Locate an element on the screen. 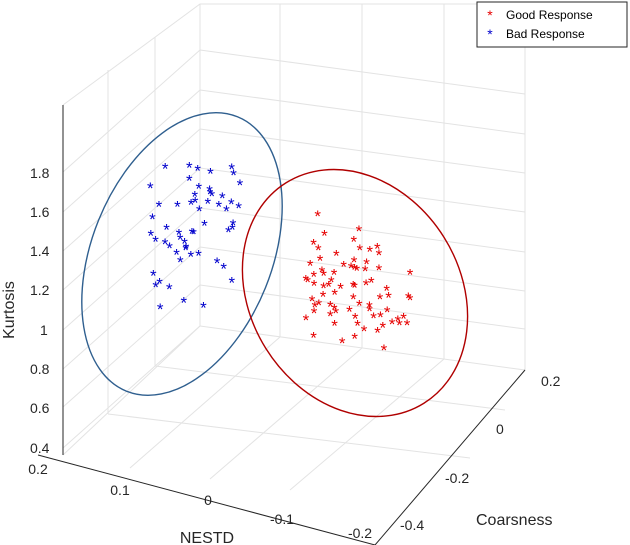  legend-label-bad: Bad Response is located at coordinates (545, 34).